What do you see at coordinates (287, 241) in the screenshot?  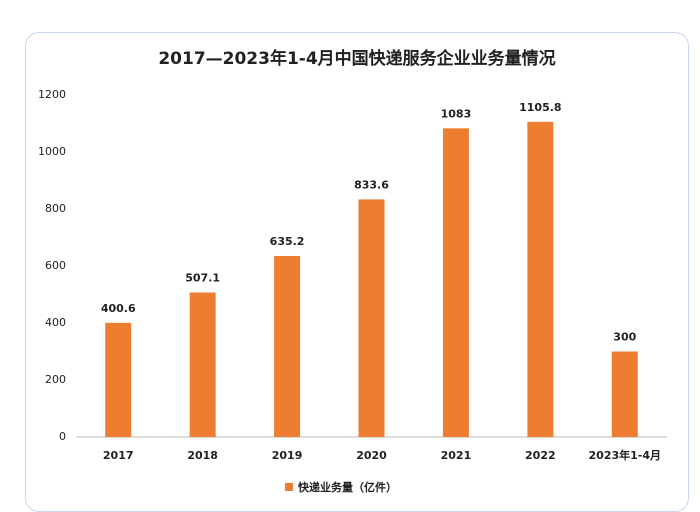 I see `value-label: 635.2` at bounding box center [287, 241].